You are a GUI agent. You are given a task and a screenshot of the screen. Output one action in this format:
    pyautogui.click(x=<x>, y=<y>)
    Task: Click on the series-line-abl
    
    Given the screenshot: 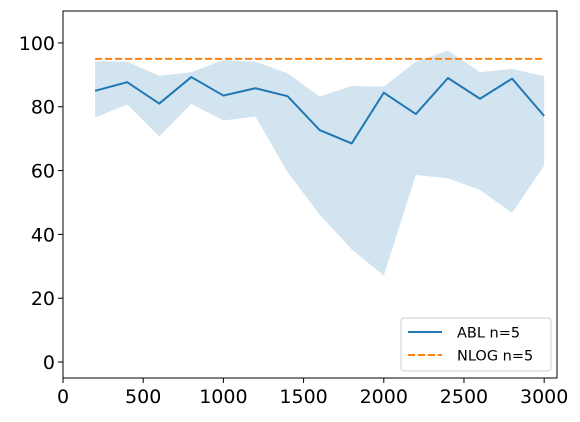 What is the action you would take?
    pyautogui.click(x=319, y=110)
    